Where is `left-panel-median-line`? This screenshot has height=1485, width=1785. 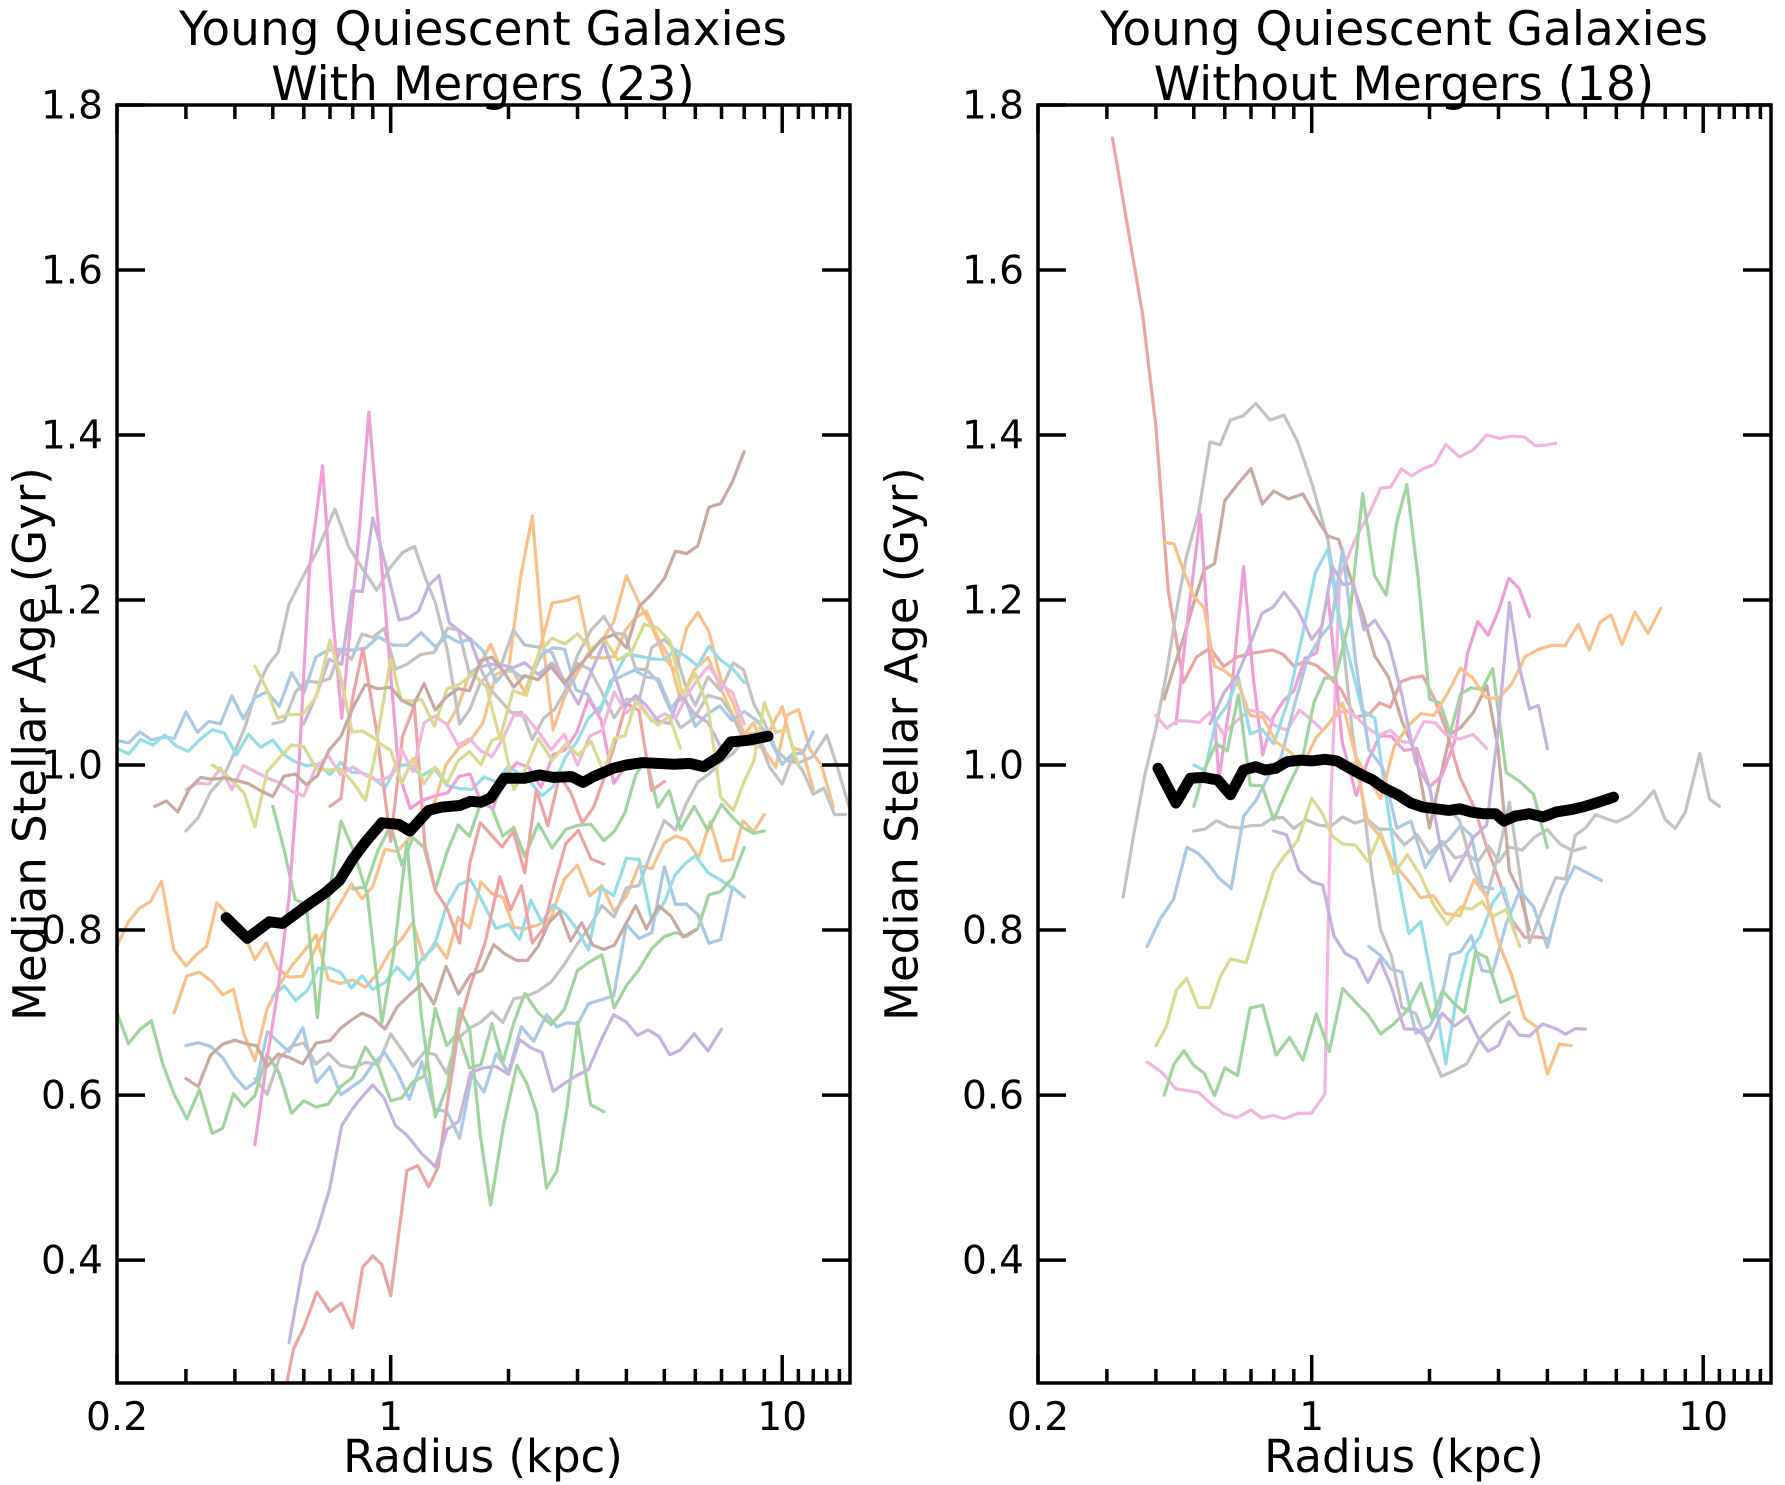 left-panel-median-line is located at coordinates (497, 837).